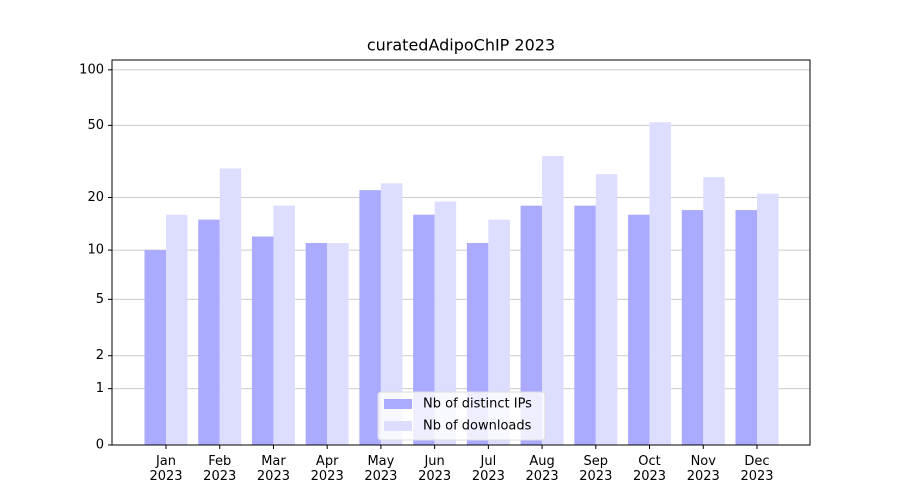  I want to click on legend-label: Nb of distinct IPs, so click(477, 404).